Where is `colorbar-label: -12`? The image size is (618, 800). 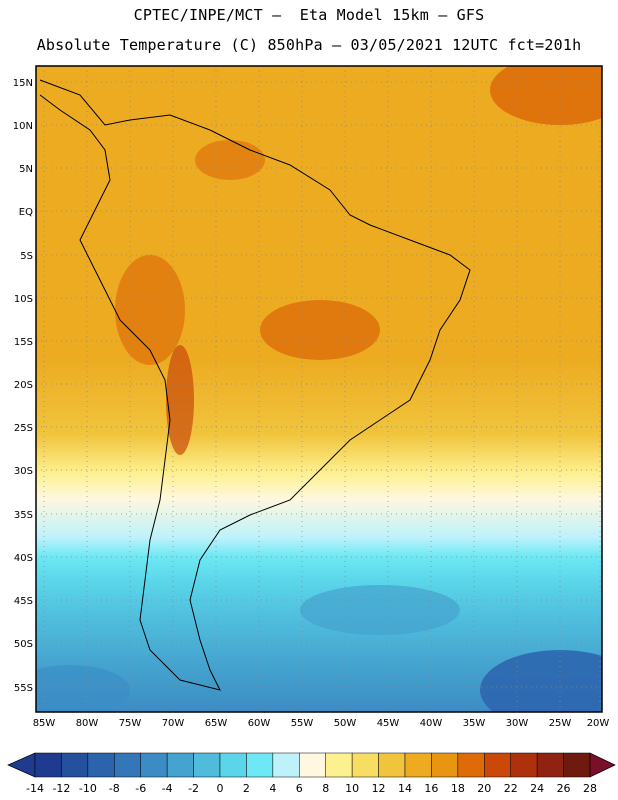
colorbar-label: -12 is located at coordinates (61, 788).